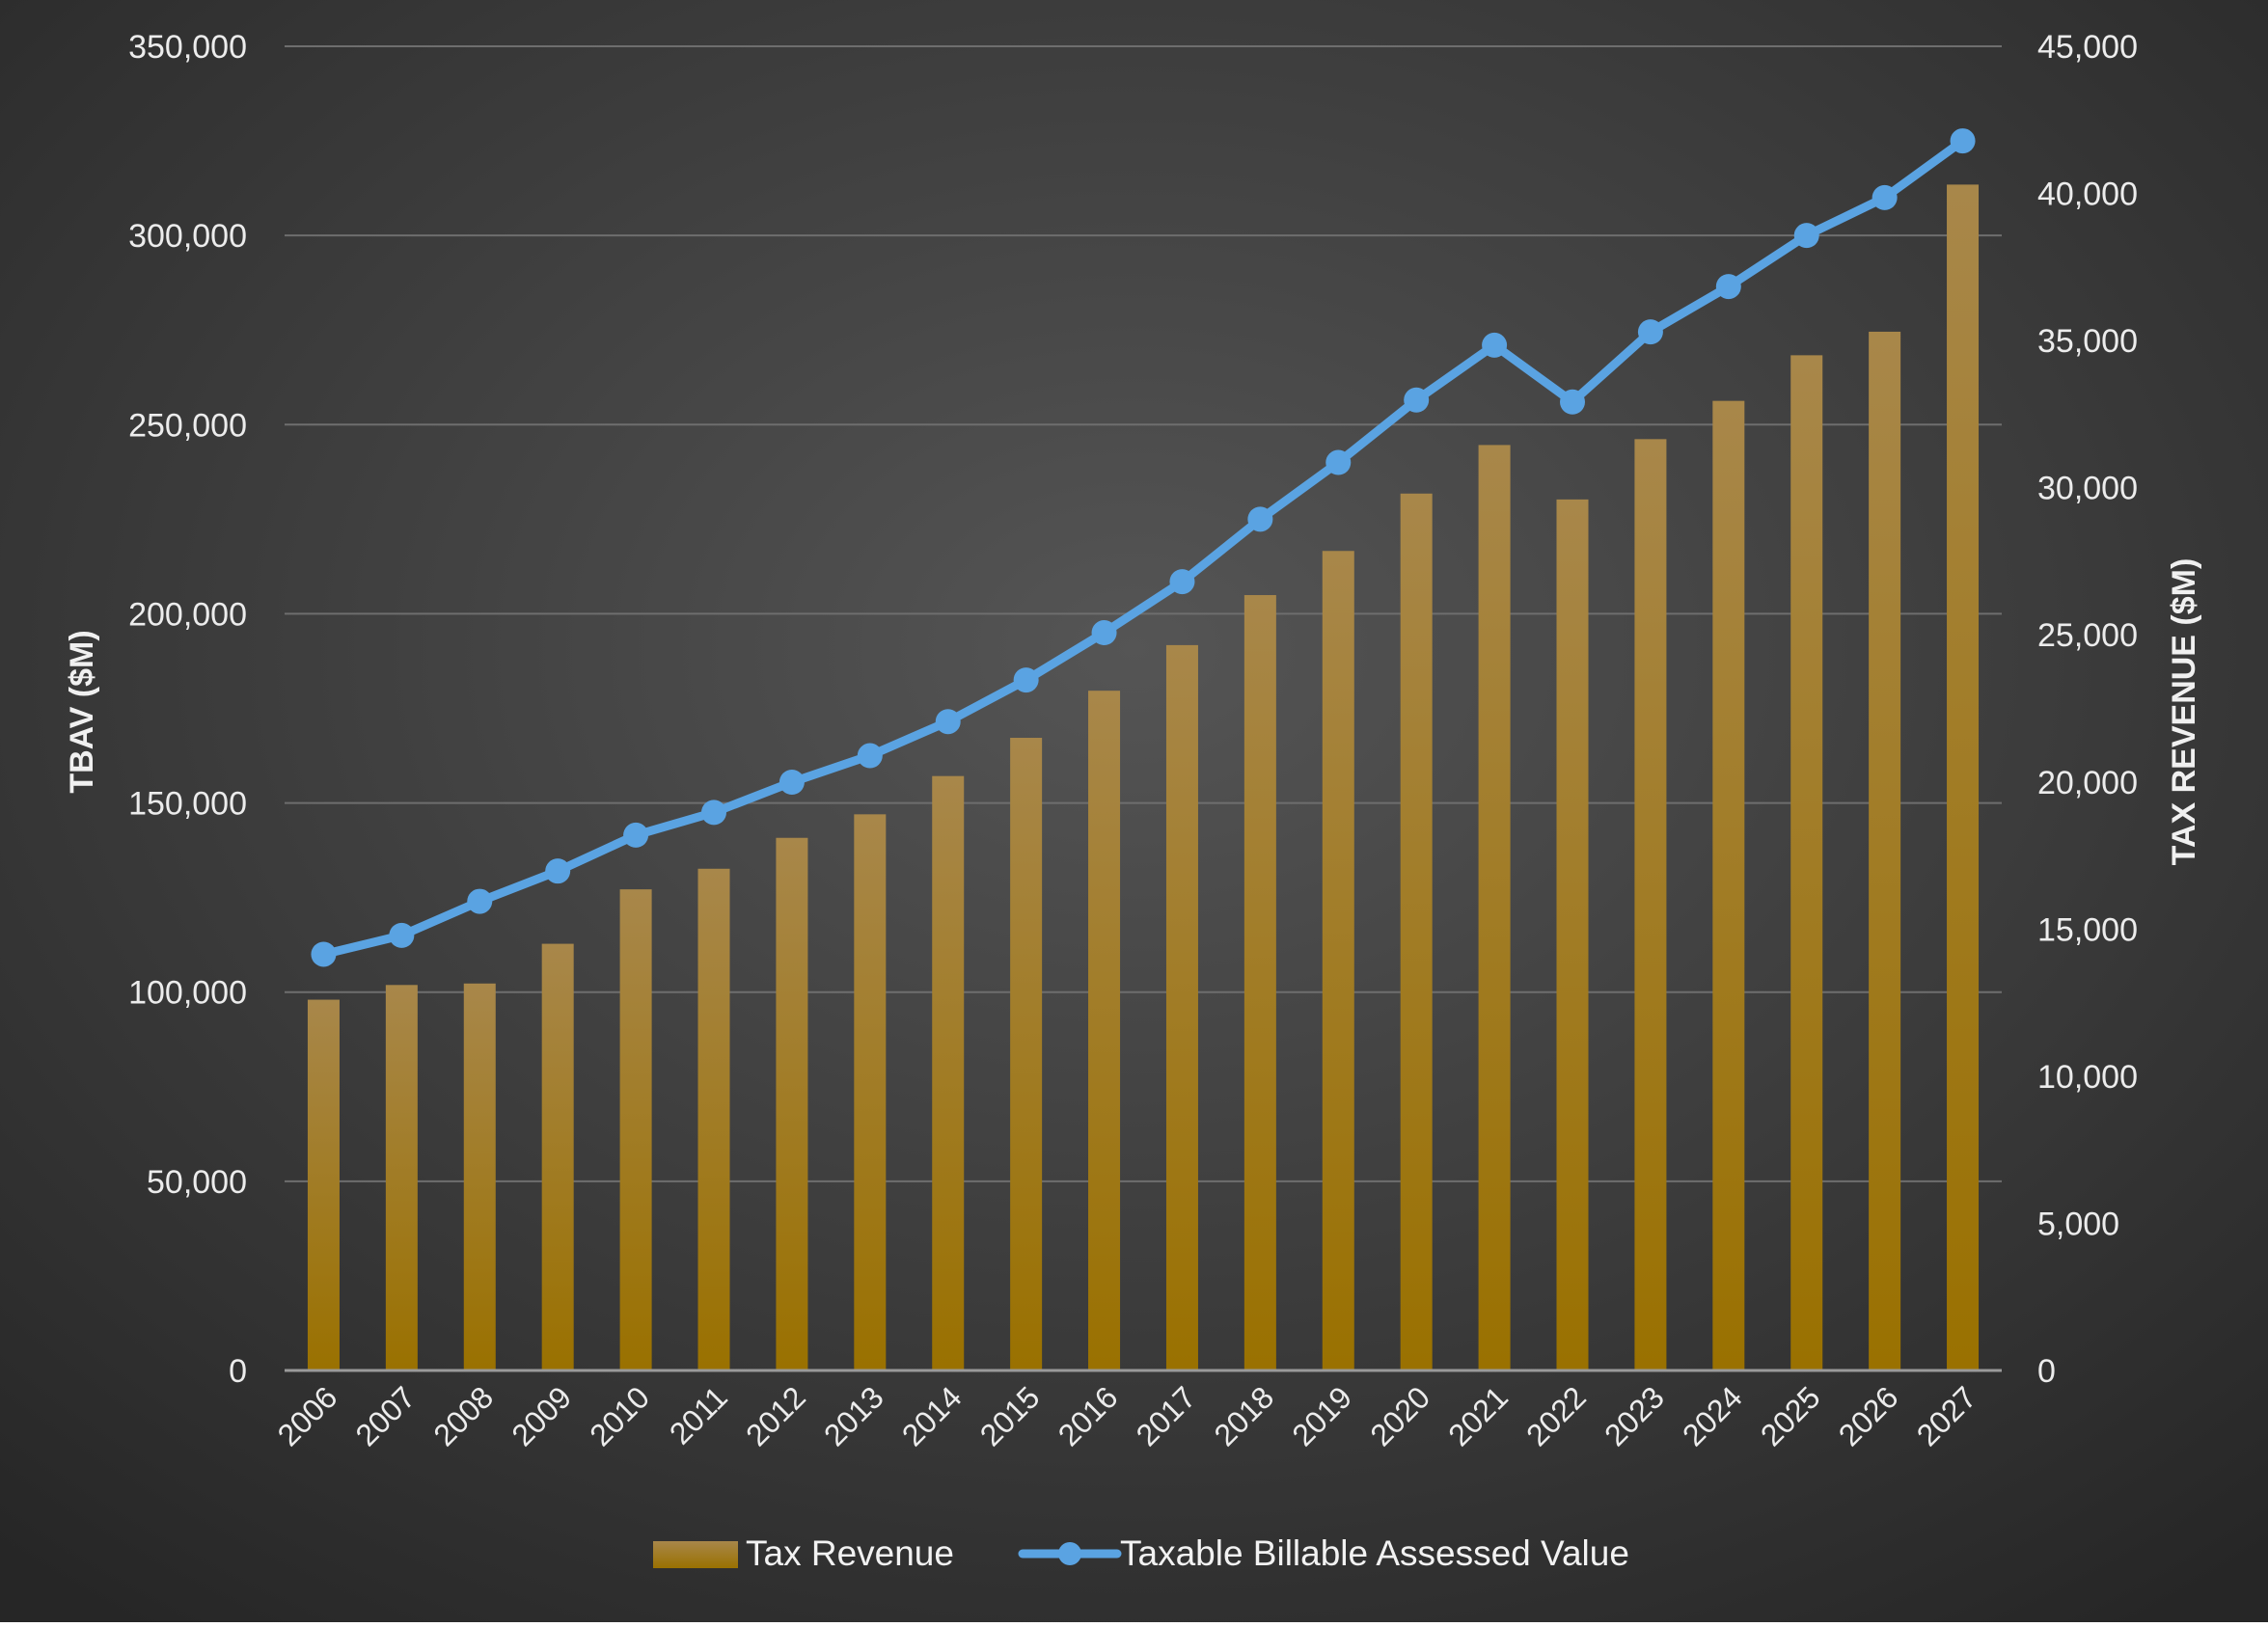 This screenshot has height=1627, width=2268. I want to click on y-left-tick-label: 250,000, so click(188, 425).